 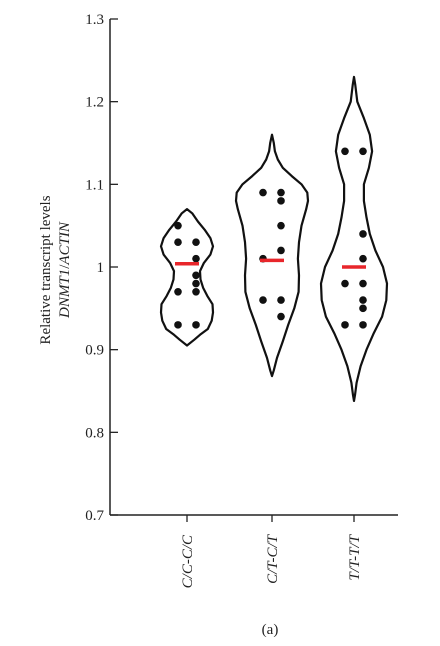 What do you see at coordinates (94, 20) in the screenshot?
I see `y-tick-label: 1.3` at bounding box center [94, 20].